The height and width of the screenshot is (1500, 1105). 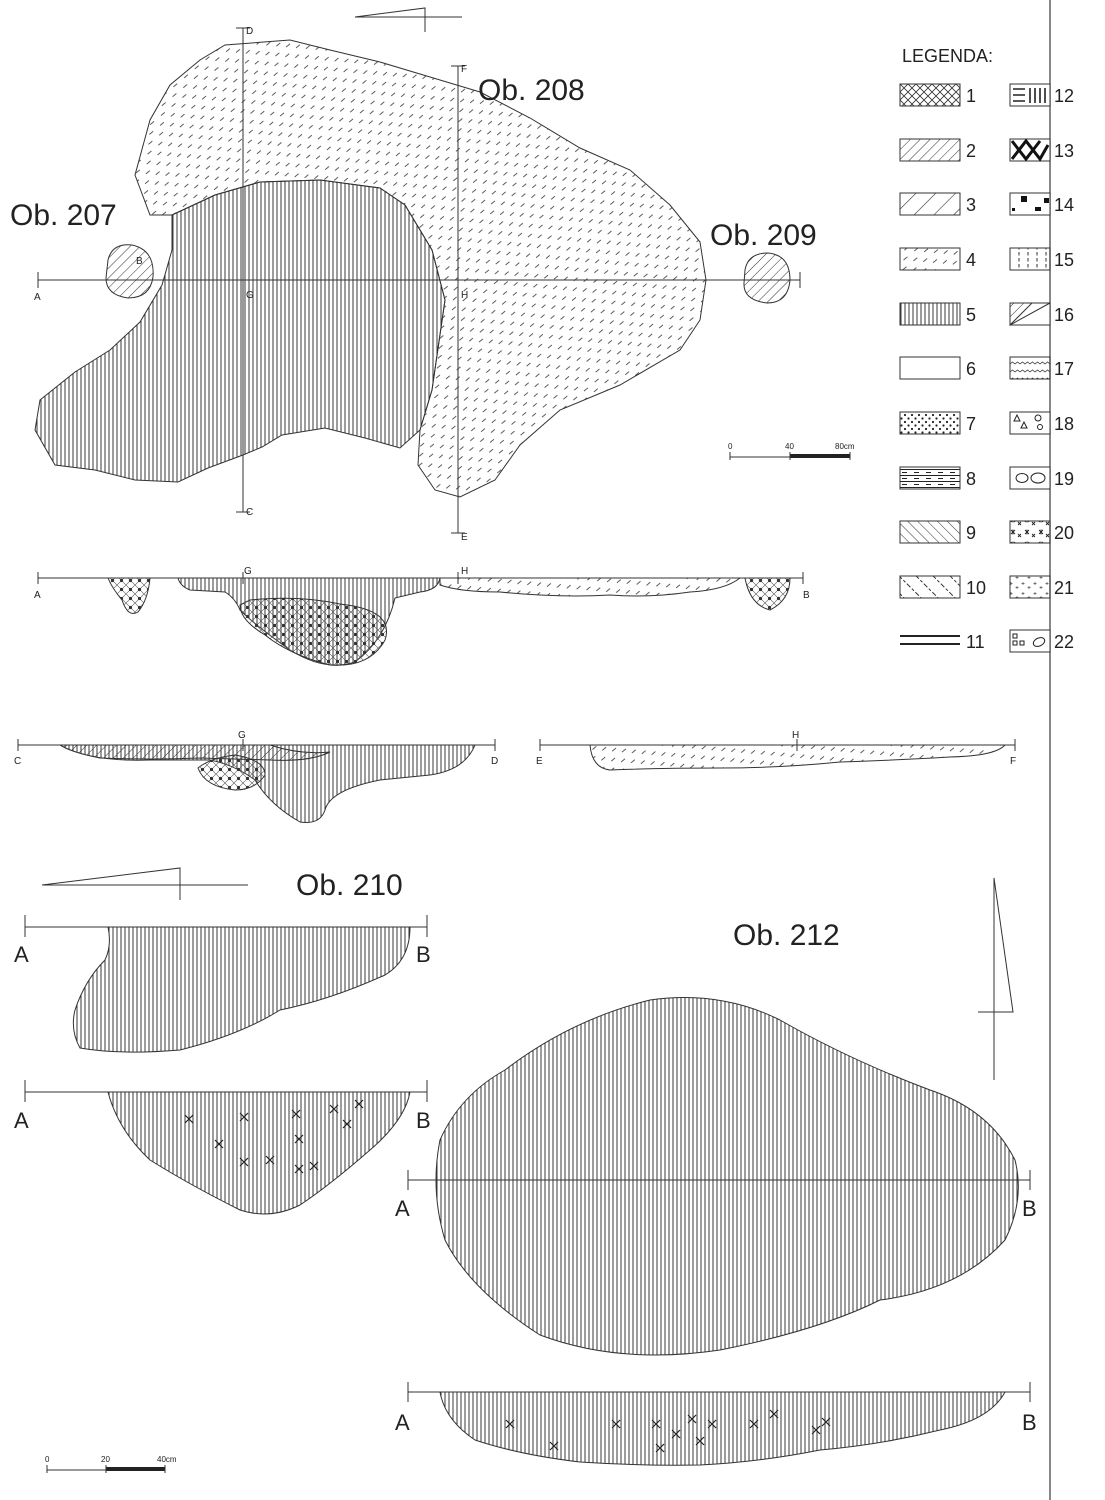 What do you see at coordinates (423, 954) in the screenshot?
I see `ob210-plan-label-b: B` at bounding box center [423, 954].